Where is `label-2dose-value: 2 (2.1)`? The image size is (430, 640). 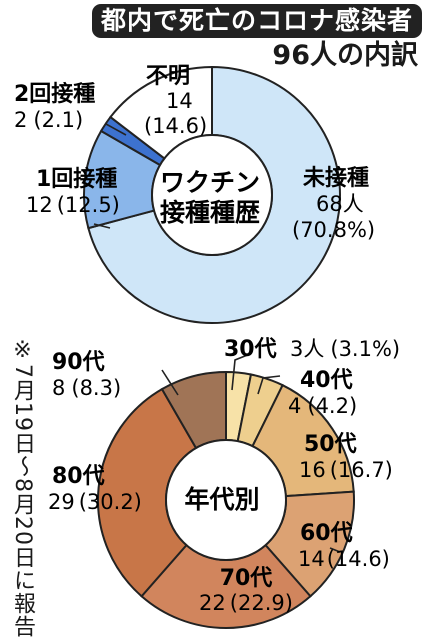
label-2dose-value: 2 (2.1) is located at coordinates (48, 120).